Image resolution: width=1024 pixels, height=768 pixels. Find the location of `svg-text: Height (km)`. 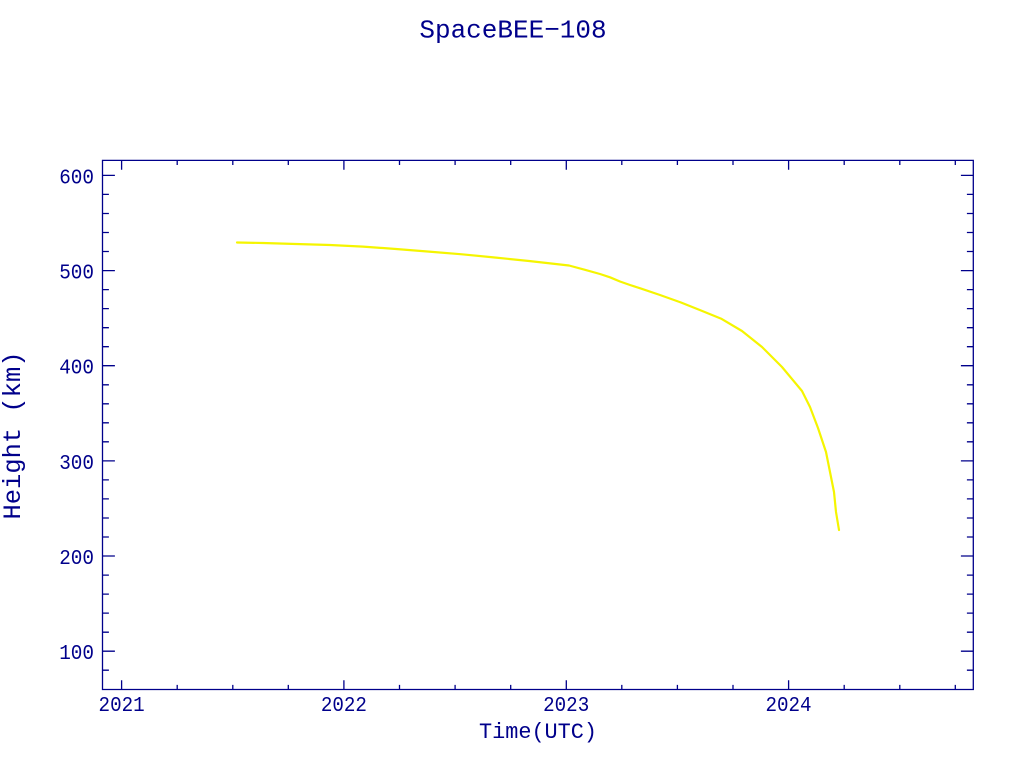

svg-text: Height (km) is located at coordinates (14, 436).